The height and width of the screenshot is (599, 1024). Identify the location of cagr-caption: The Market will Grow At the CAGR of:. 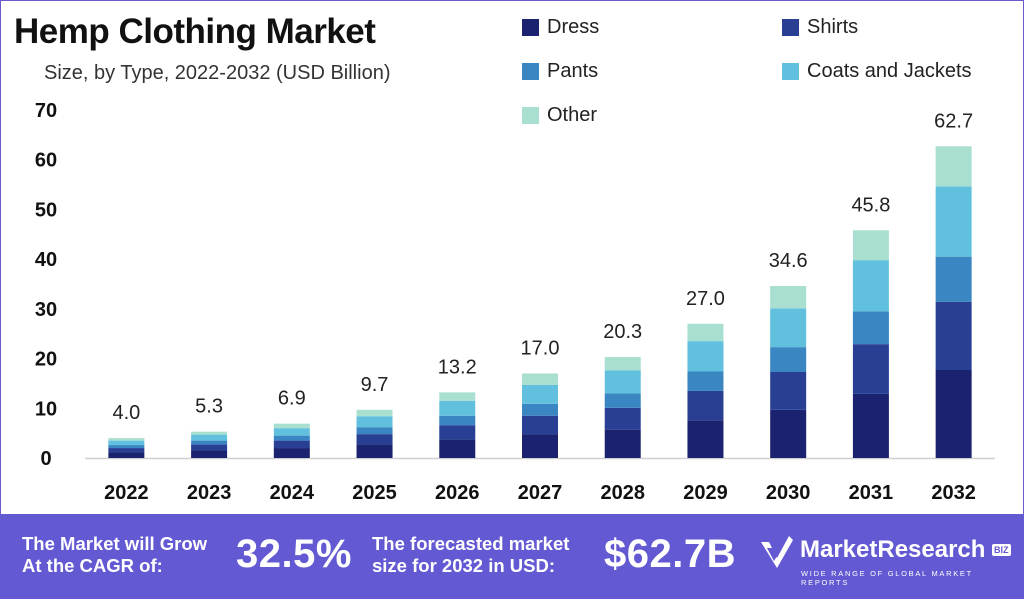
(114, 555).